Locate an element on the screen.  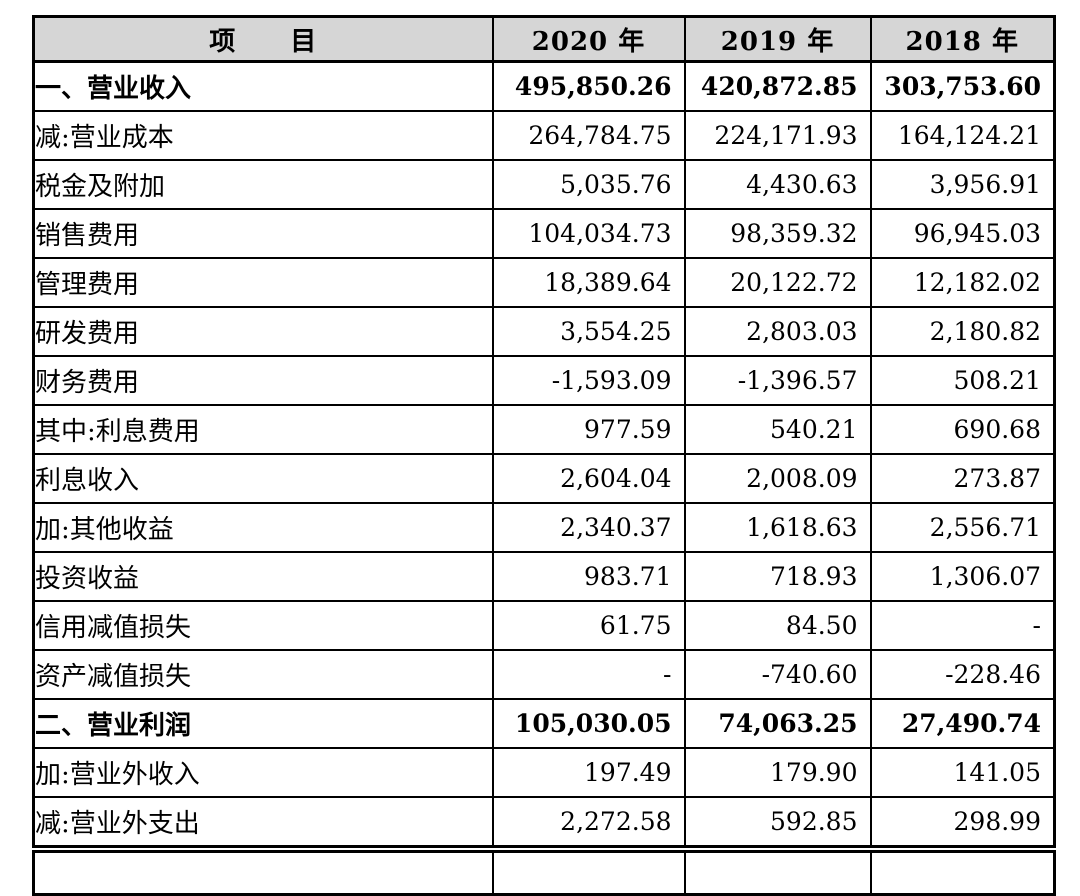
value-cell: 179.90 is located at coordinates (777, 772).